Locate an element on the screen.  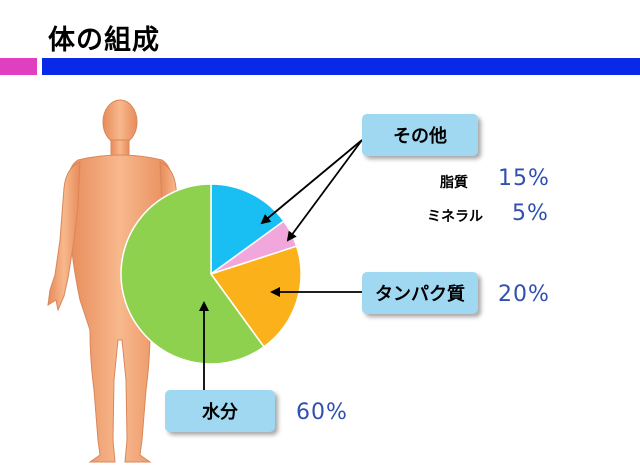
callout-water: 水分 is located at coordinates (220, 411).